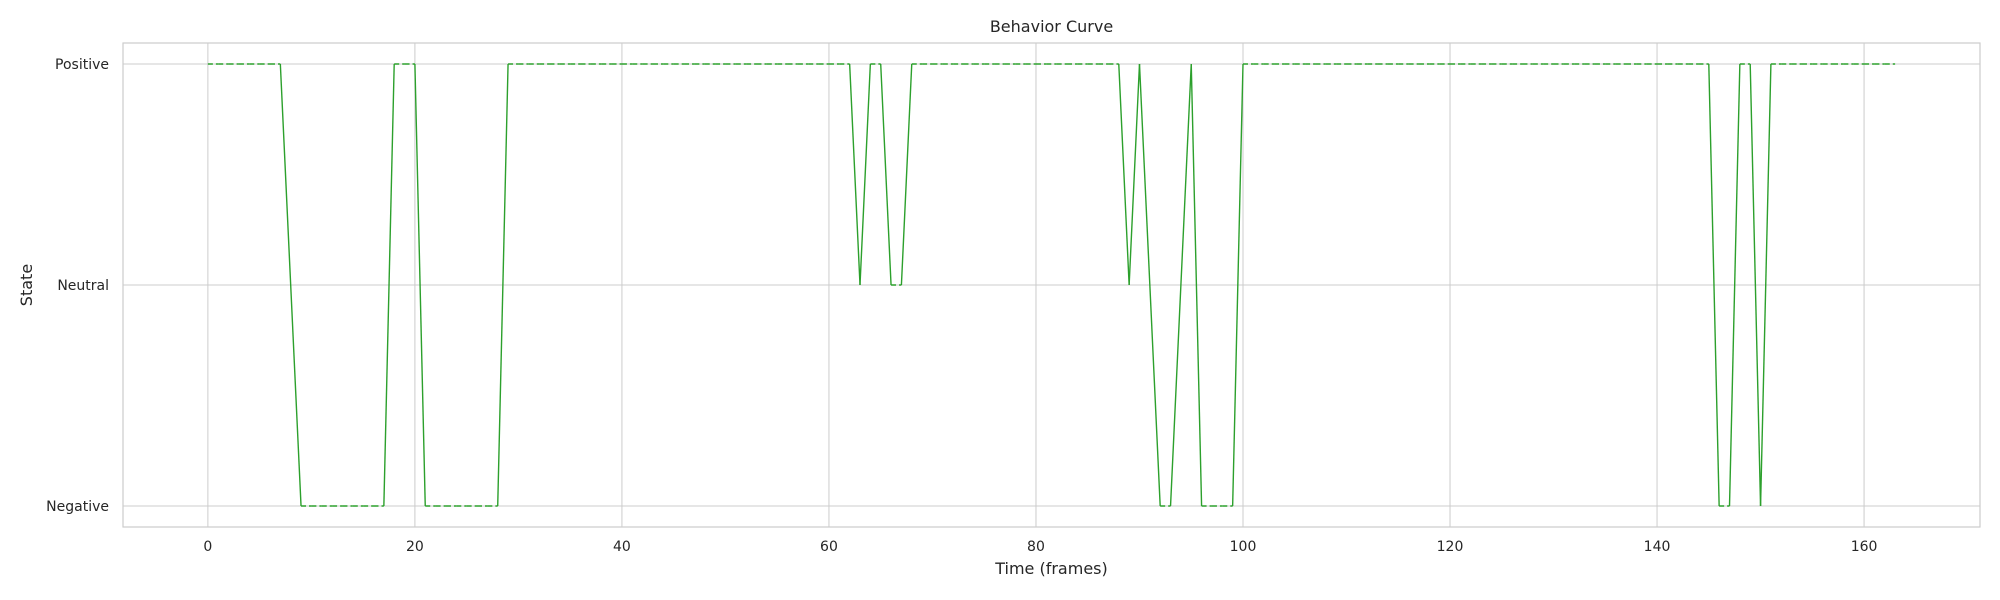 Image resolution: width=2000 pixels, height=600 pixels. Describe the element at coordinates (1243, 547) in the screenshot. I see `x-tick-label: 100` at that location.